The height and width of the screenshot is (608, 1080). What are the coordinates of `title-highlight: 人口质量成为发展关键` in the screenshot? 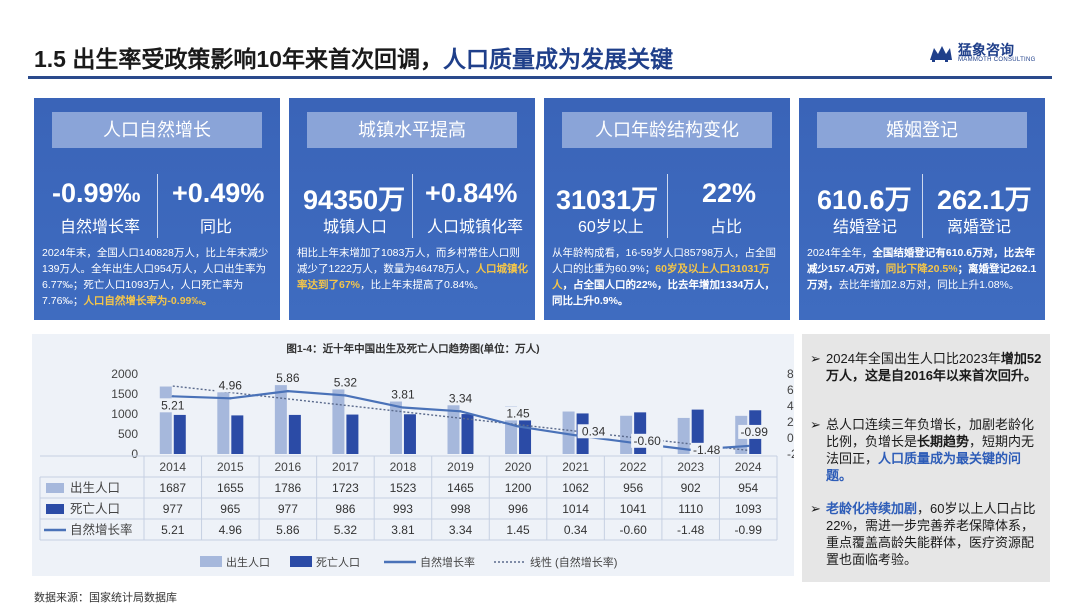 It's located at (557, 59).